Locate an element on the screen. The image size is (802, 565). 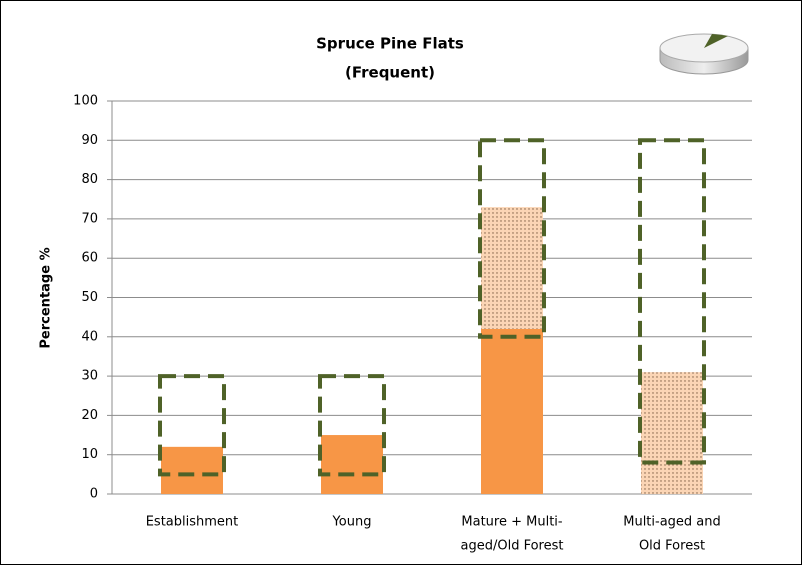
y-axis-label: Percentage % is located at coordinates (46, 297).